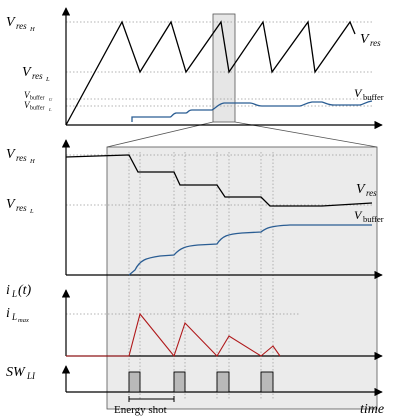 Image resolution: width=395 pixels, height=419 pixels. Describe the element at coordinates (219, 180) in the screenshot. I see `bottom-vres-curve` at that location.